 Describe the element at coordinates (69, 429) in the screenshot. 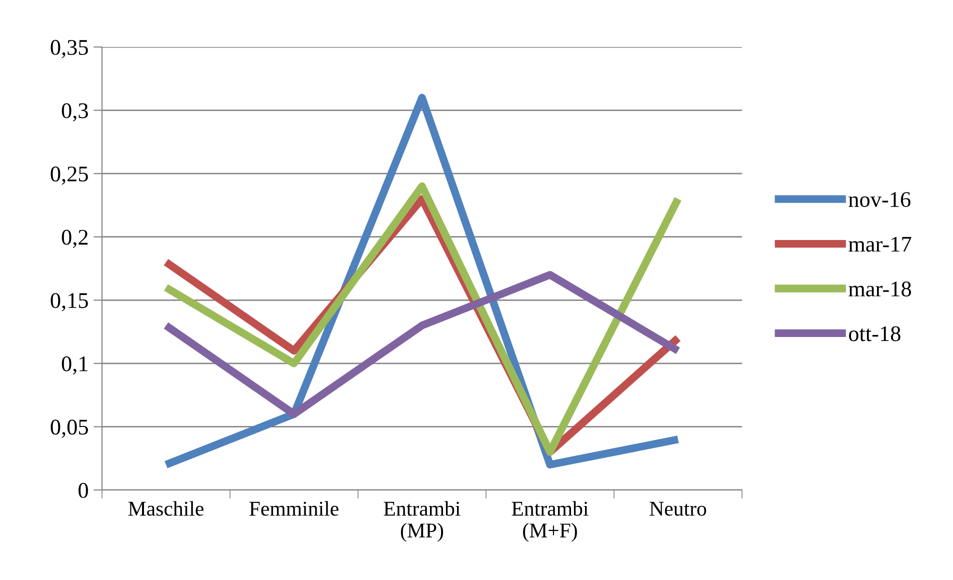

I see `y-tick-label: 0,05` at that location.